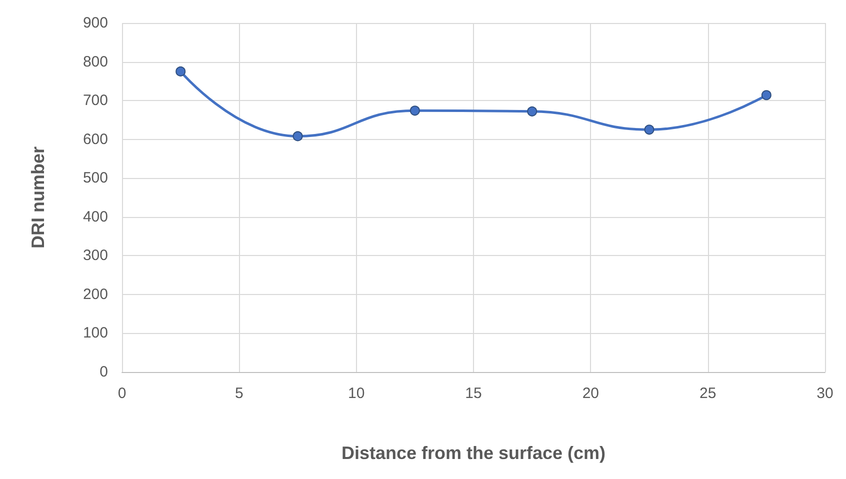  I want to click on x-tick-label: 20, so click(591, 393).